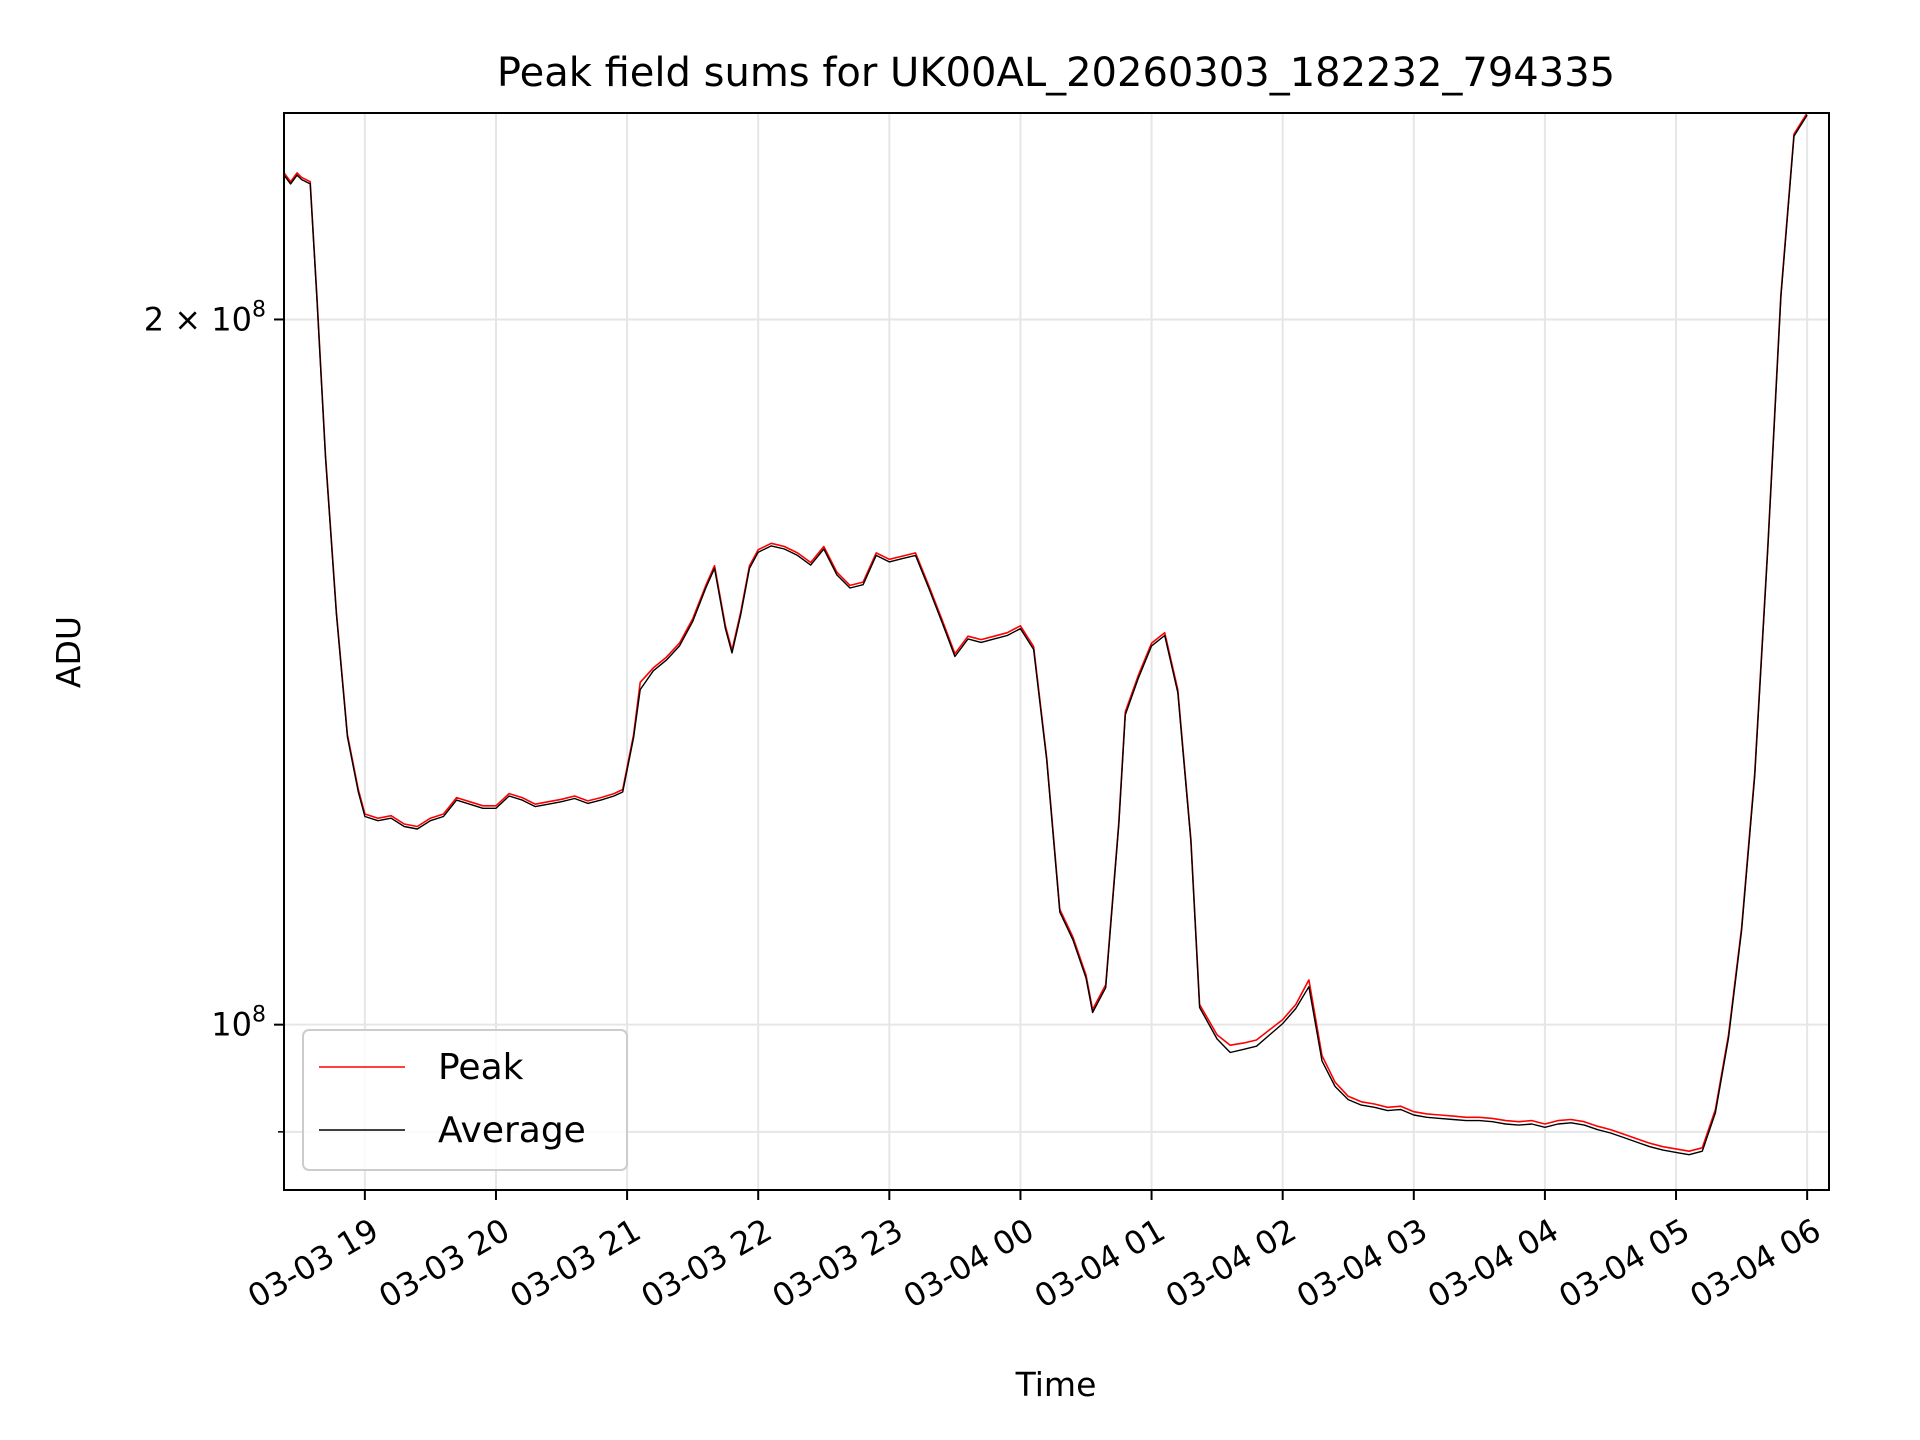  I want to click on legend-label-average: Average, so click(512, 1130).